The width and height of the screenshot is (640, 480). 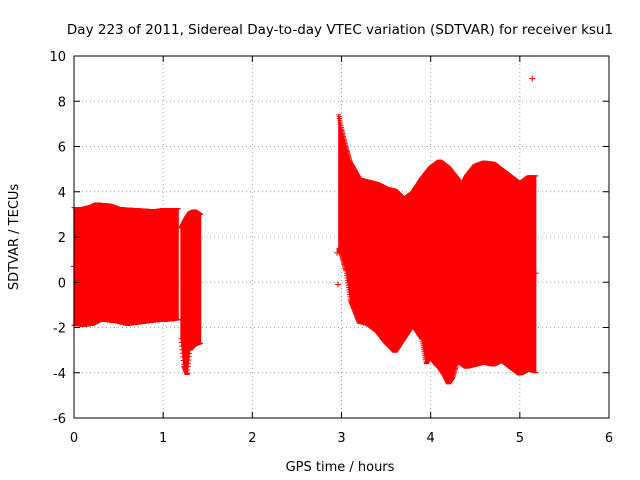 I want to click on y-tick-label: 0, so click(x=62, y=283).